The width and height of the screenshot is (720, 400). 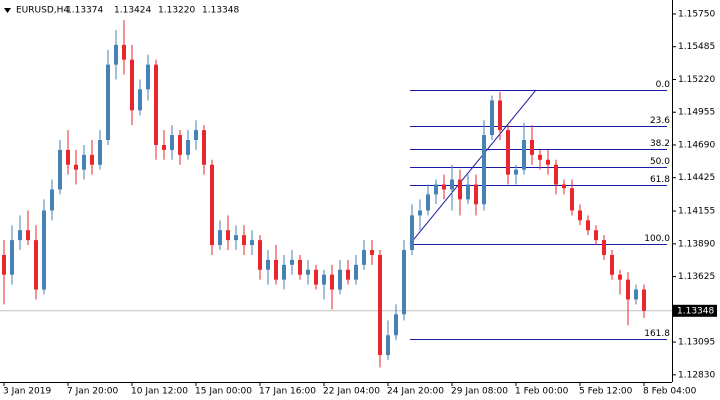 What do you see at coordinates (696, 244) in the screenshot?
I see `y-tick-label: 1.13890` at bounding box center [696, 244].